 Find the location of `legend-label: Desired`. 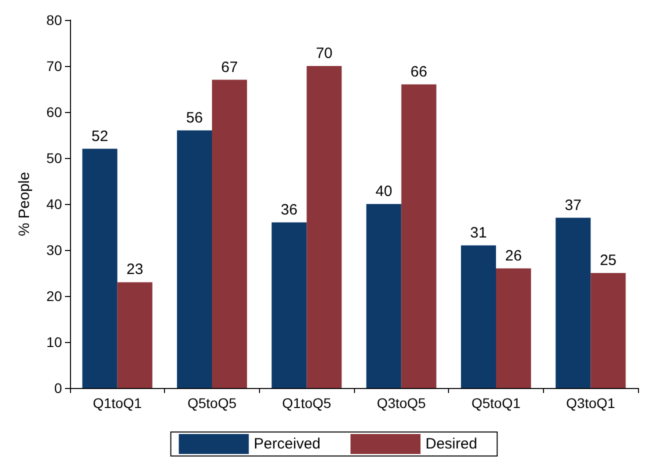

legend-label: Desired is located at coordinates (452, 444).